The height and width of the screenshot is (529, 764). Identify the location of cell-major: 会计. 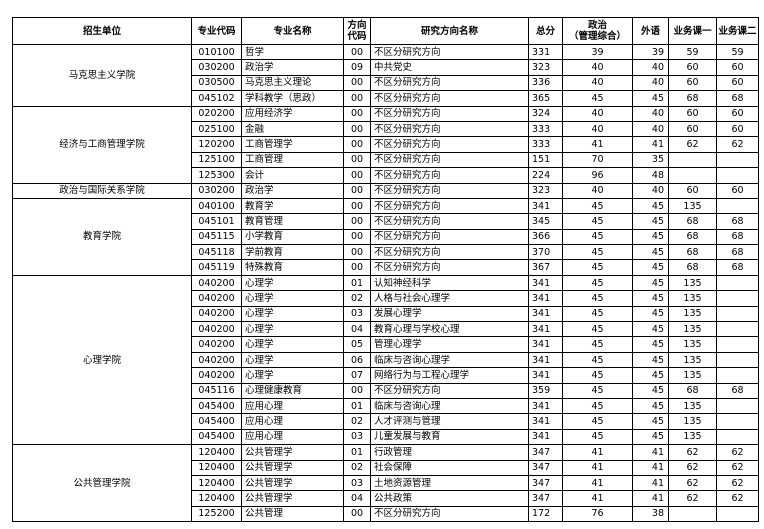
(292, 175).